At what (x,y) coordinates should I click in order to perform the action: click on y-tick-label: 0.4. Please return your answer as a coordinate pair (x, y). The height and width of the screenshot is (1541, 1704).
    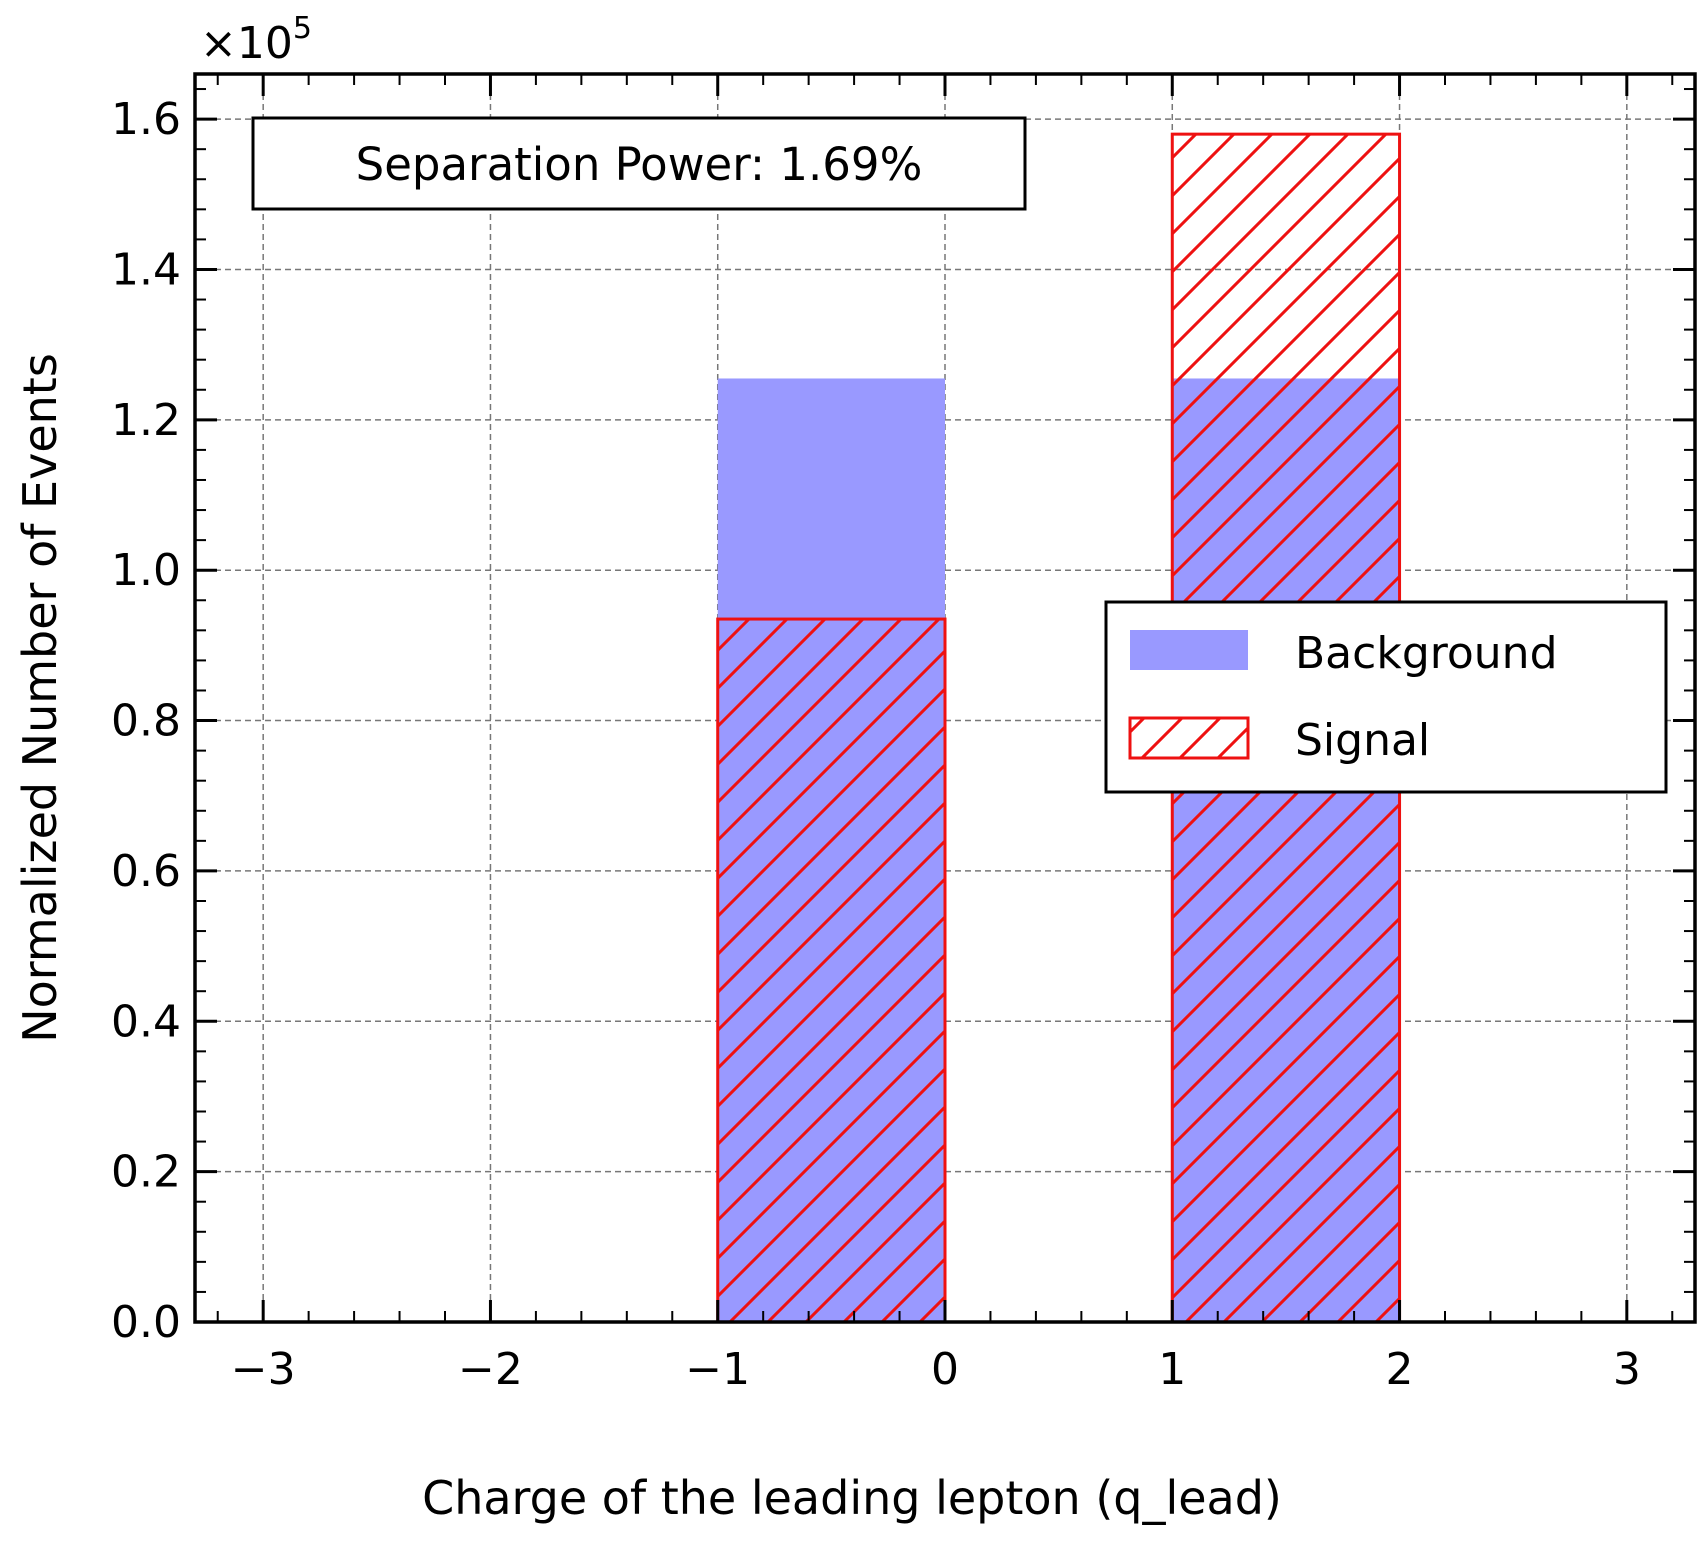
    Looking at the image, I should click on (146, 1021).